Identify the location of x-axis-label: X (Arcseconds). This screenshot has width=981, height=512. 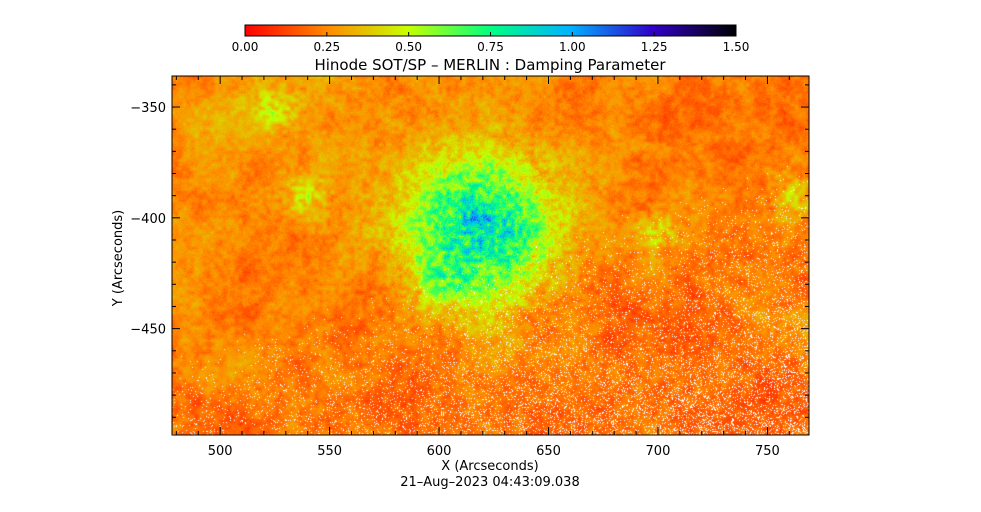
(489, 466).